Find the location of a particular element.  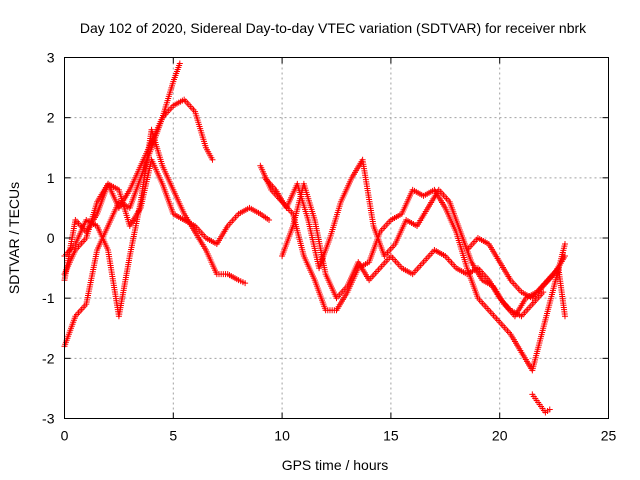

y-tick-label: -2 is located at coordinates (48, 358).